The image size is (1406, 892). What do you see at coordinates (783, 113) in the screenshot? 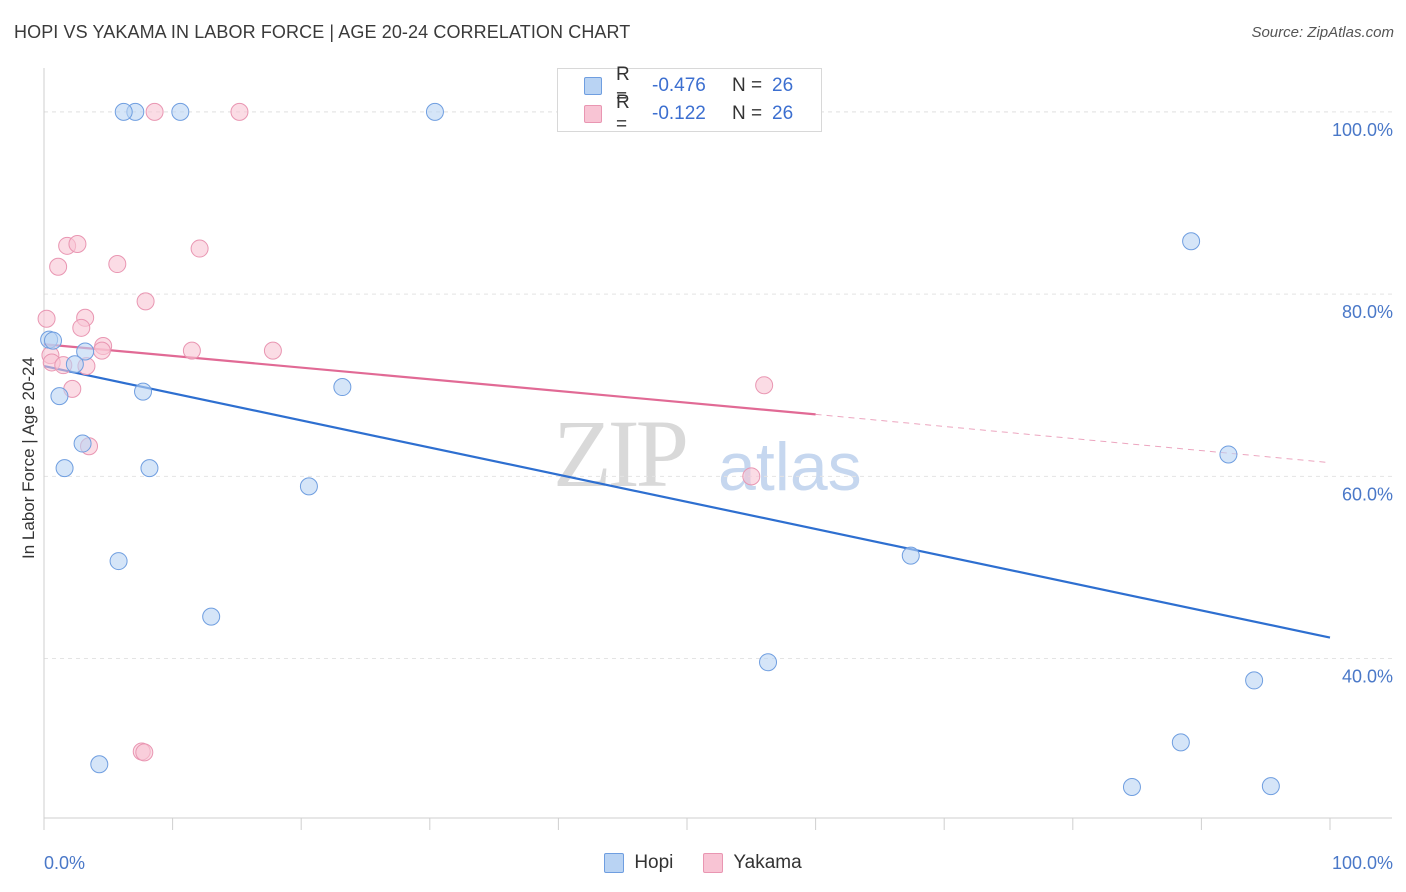
I see `n-value-yakama: 26` at bounding box center [783, 113].